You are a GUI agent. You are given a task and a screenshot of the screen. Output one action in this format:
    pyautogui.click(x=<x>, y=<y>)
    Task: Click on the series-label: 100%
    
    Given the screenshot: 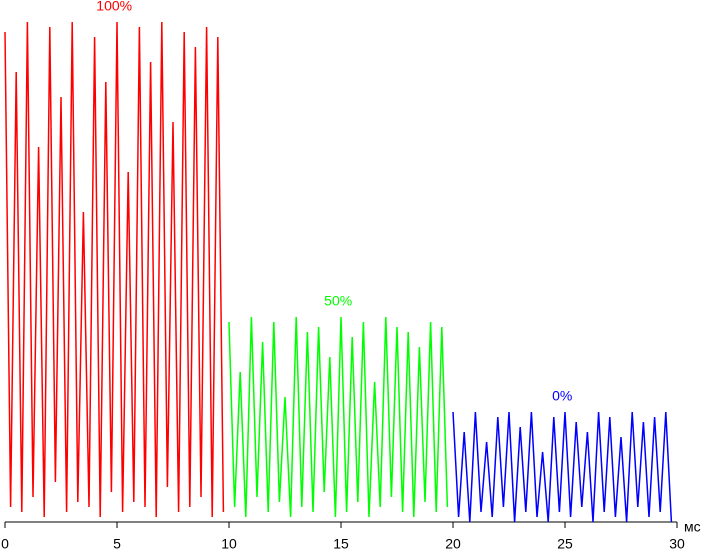 What is the action you would take?
    pyautogui.click(x=114, y=7)
    